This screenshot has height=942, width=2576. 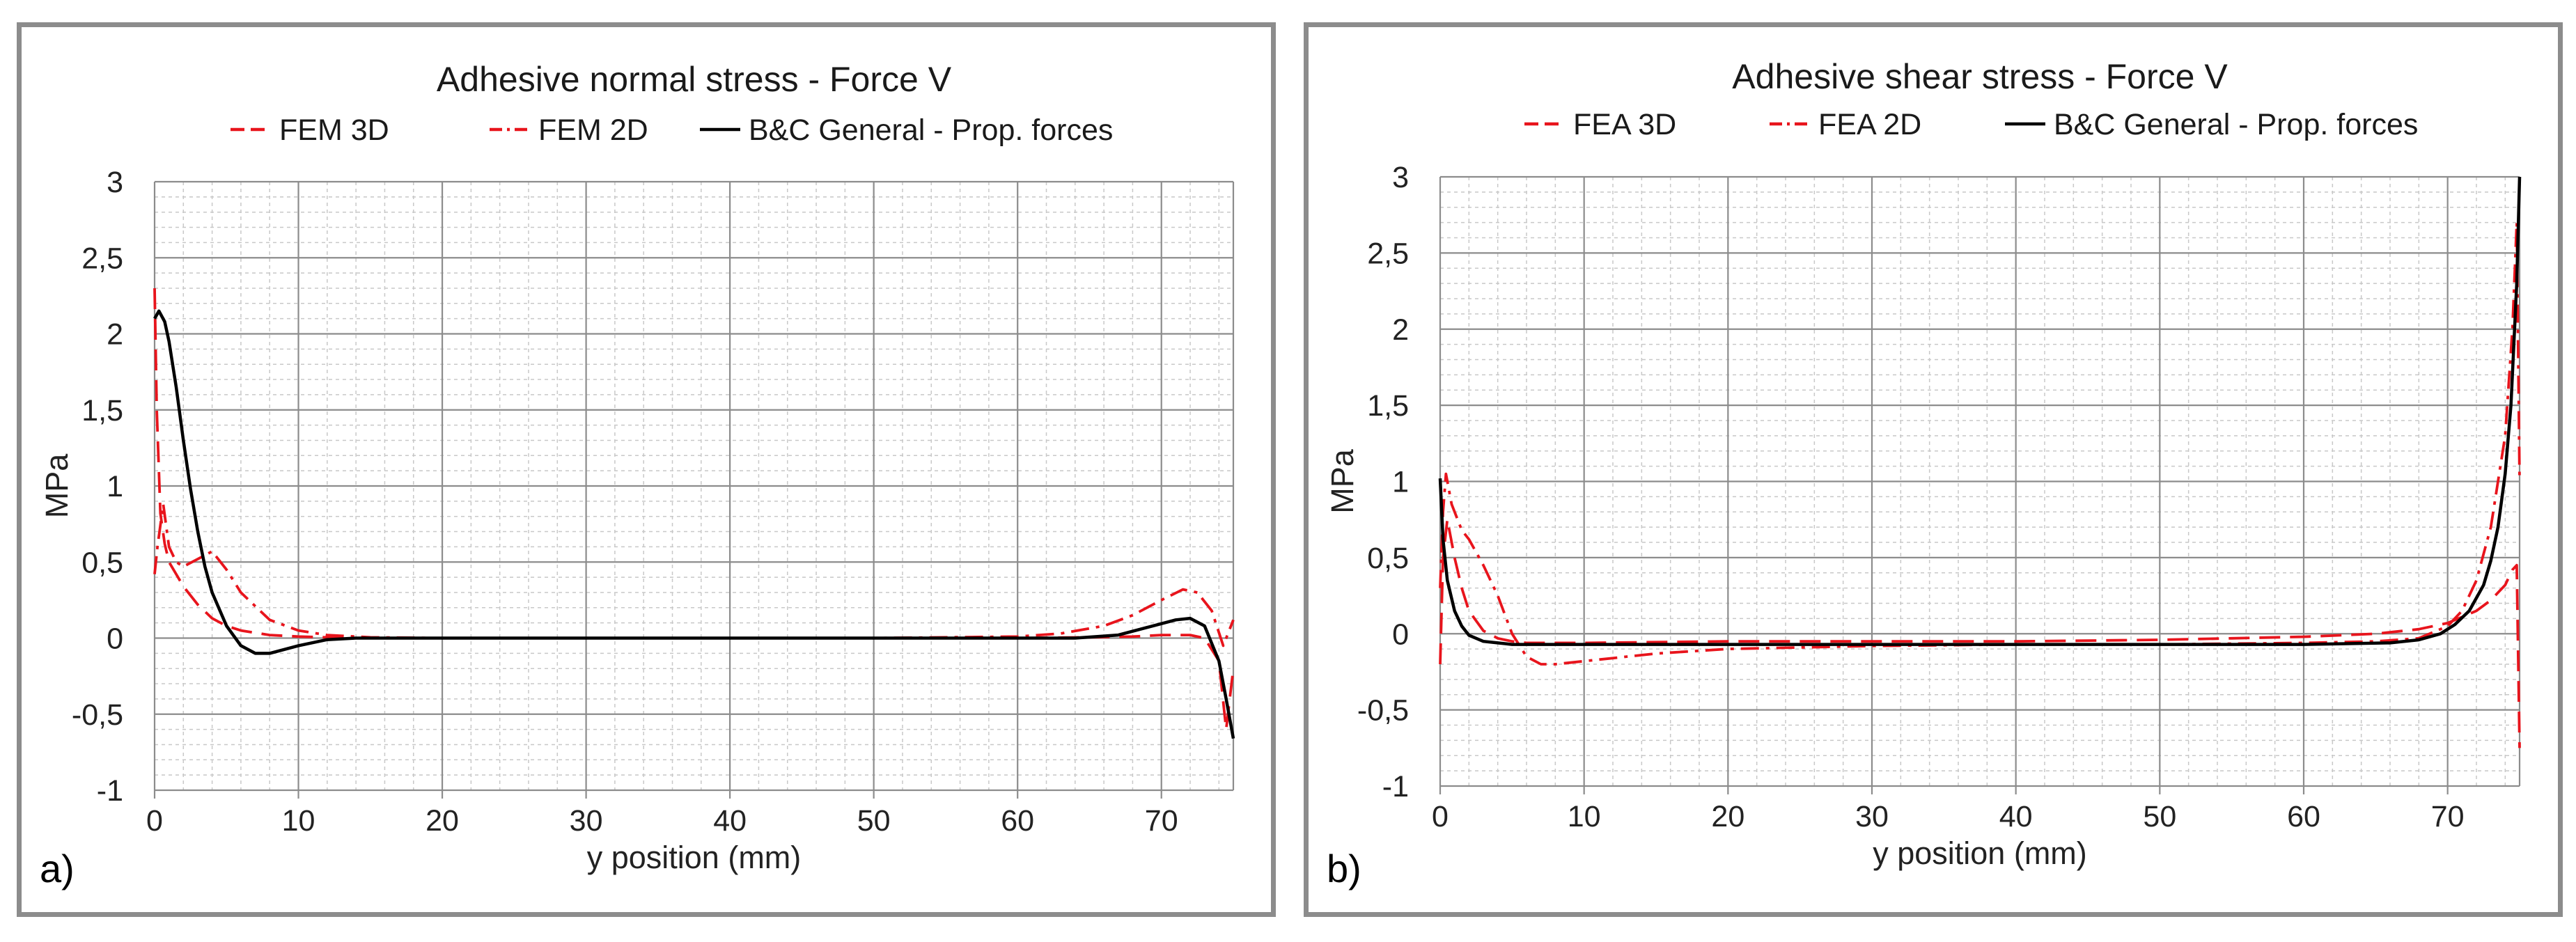 What do you see at coordinates (1870, 125) in the screenshot?
I see `legend-label-2: FEA 2D` at bounding box center [1870, 125].